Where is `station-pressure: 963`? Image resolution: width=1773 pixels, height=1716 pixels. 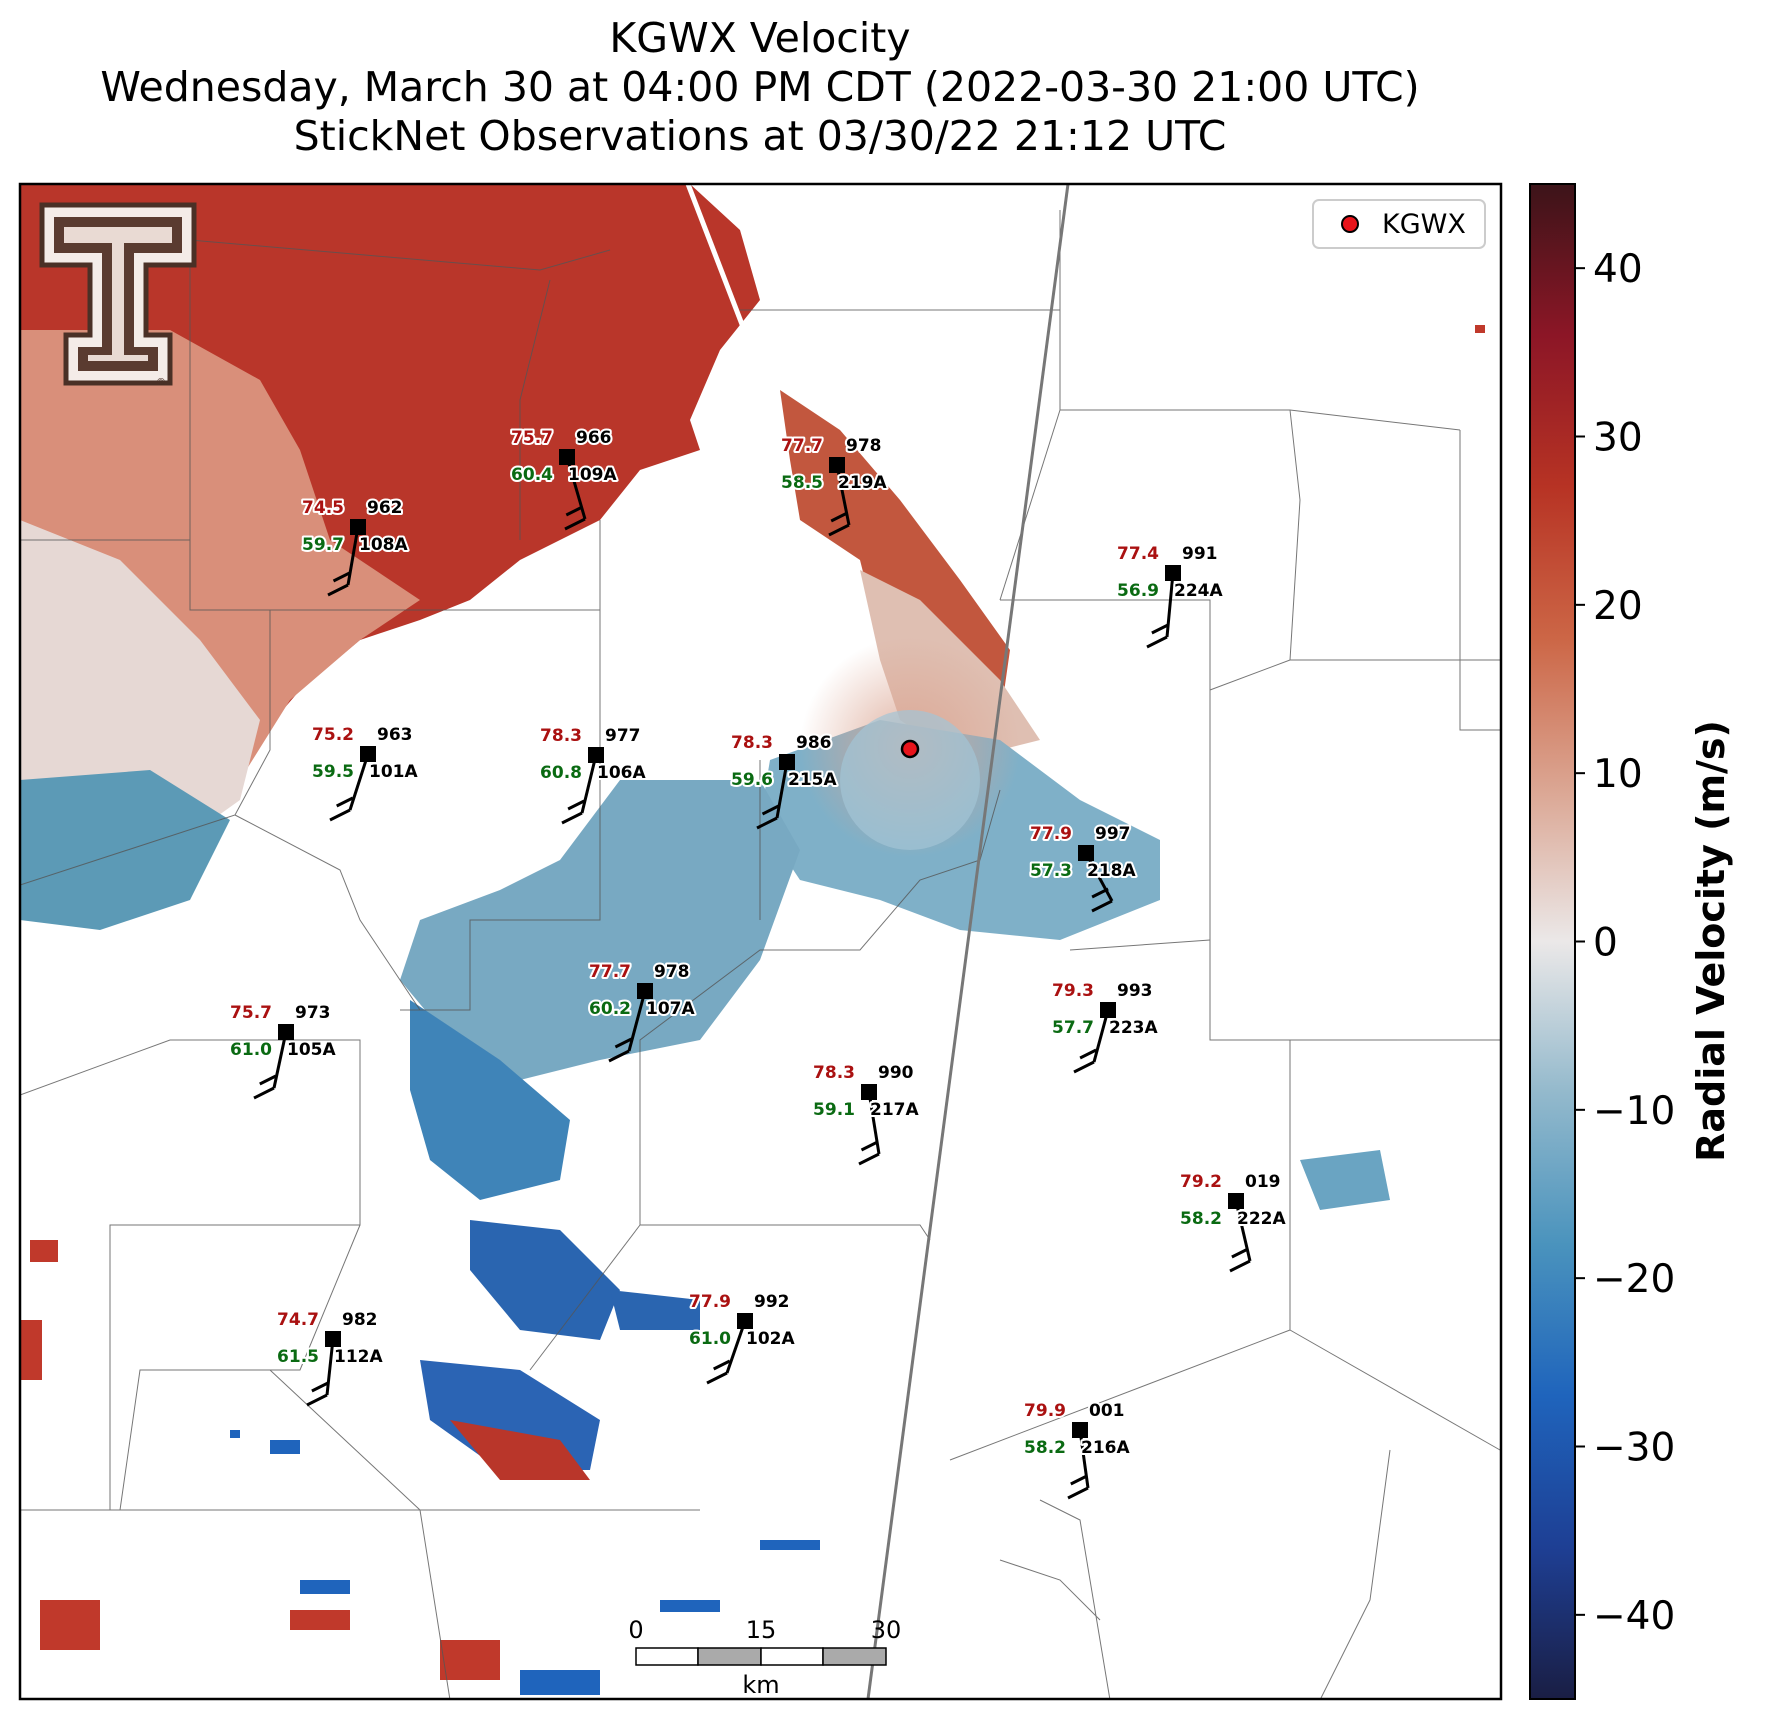 station-pressure: 963 is located at coordinates (395, 735).